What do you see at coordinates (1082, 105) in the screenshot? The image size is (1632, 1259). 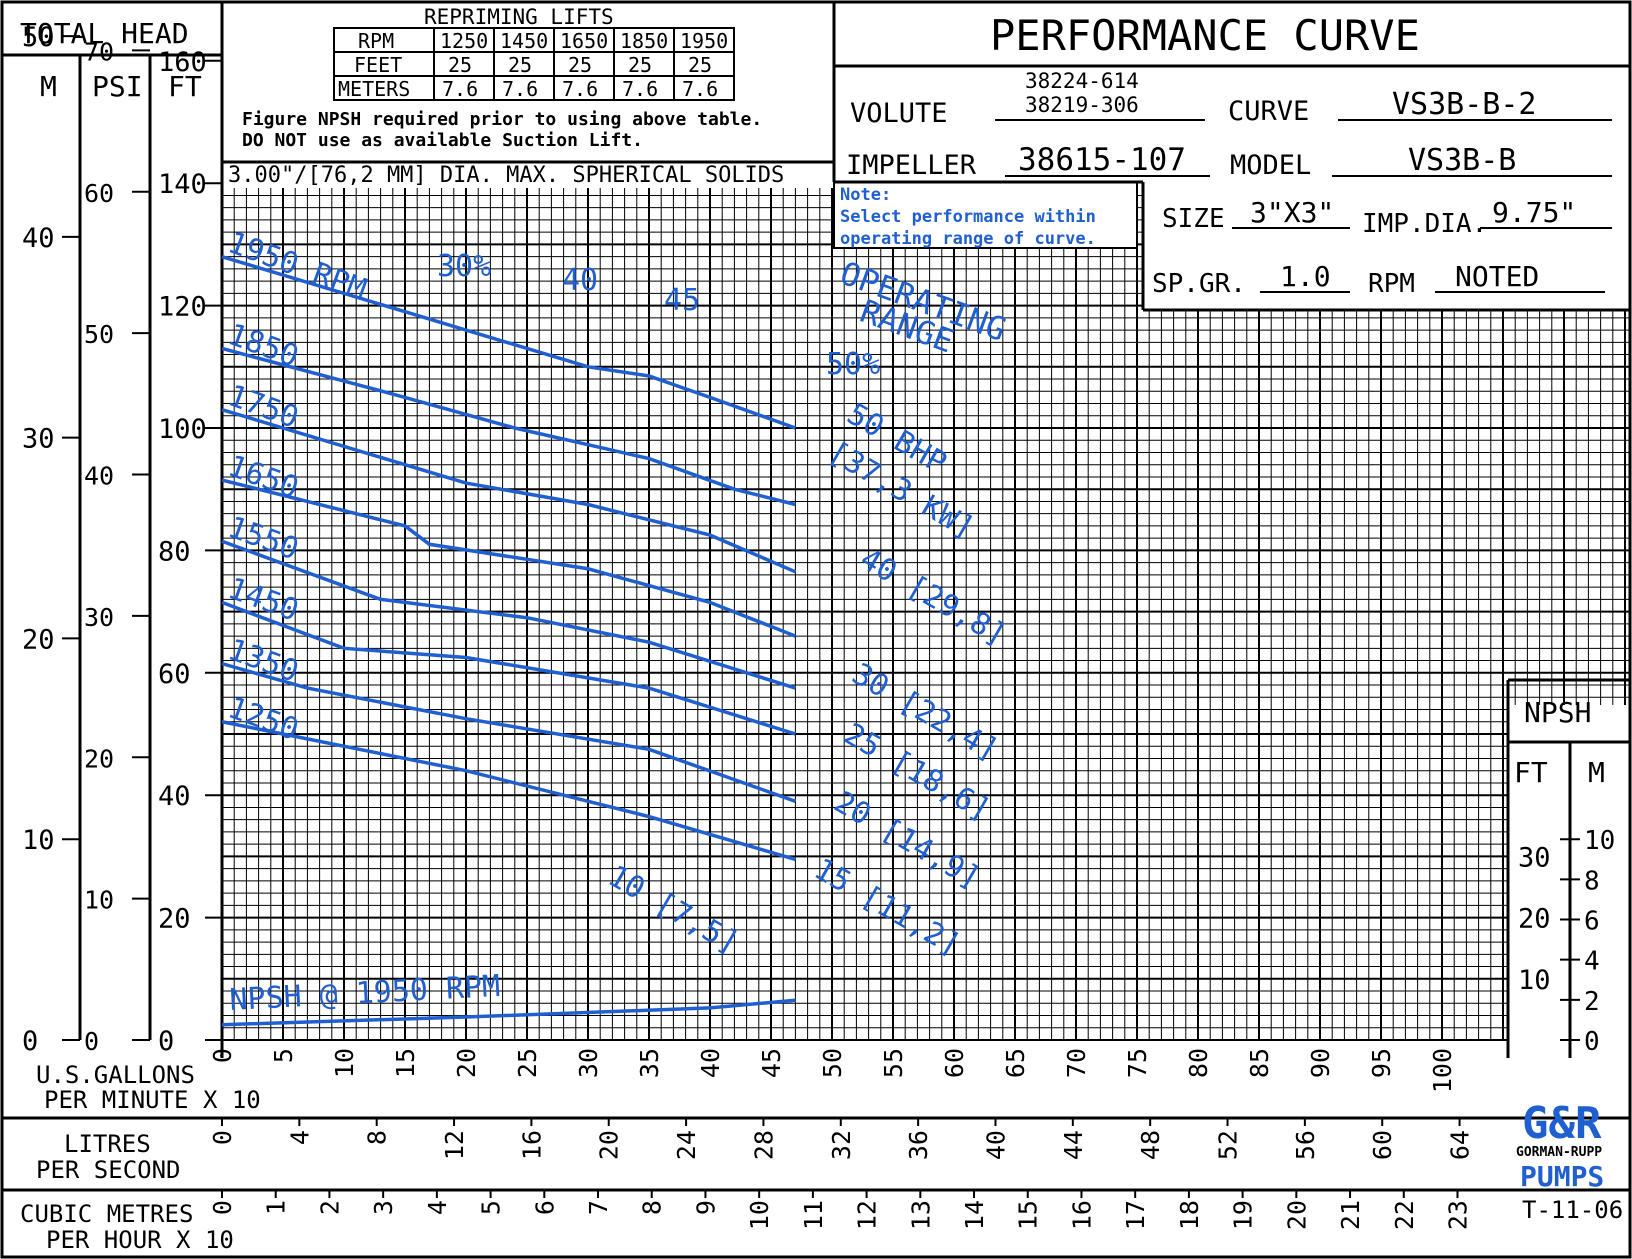 I see `volute-value-2: 38219-306` at bounding box center [1082, 105].